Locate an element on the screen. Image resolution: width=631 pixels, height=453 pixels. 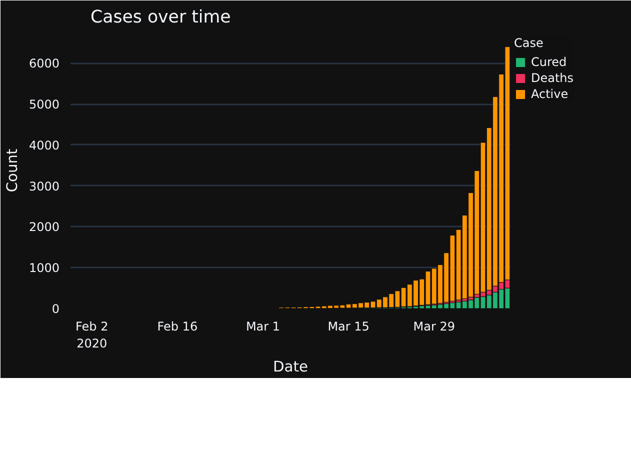
x-tick-label: Mar 1 is located at coordinates (263, 327).